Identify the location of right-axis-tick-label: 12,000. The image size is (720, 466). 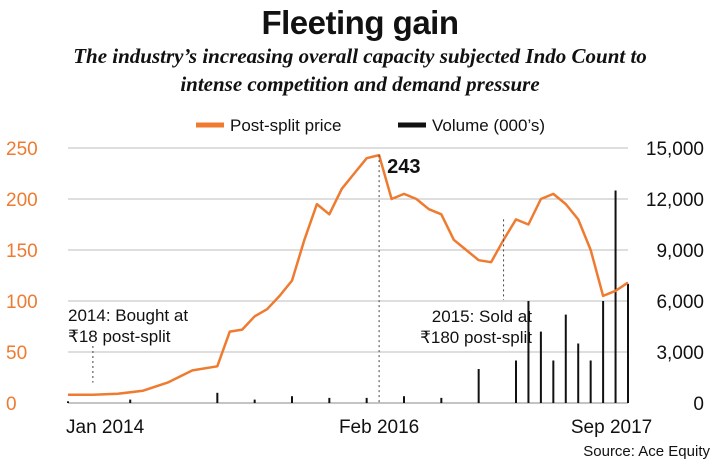
(675, 200).